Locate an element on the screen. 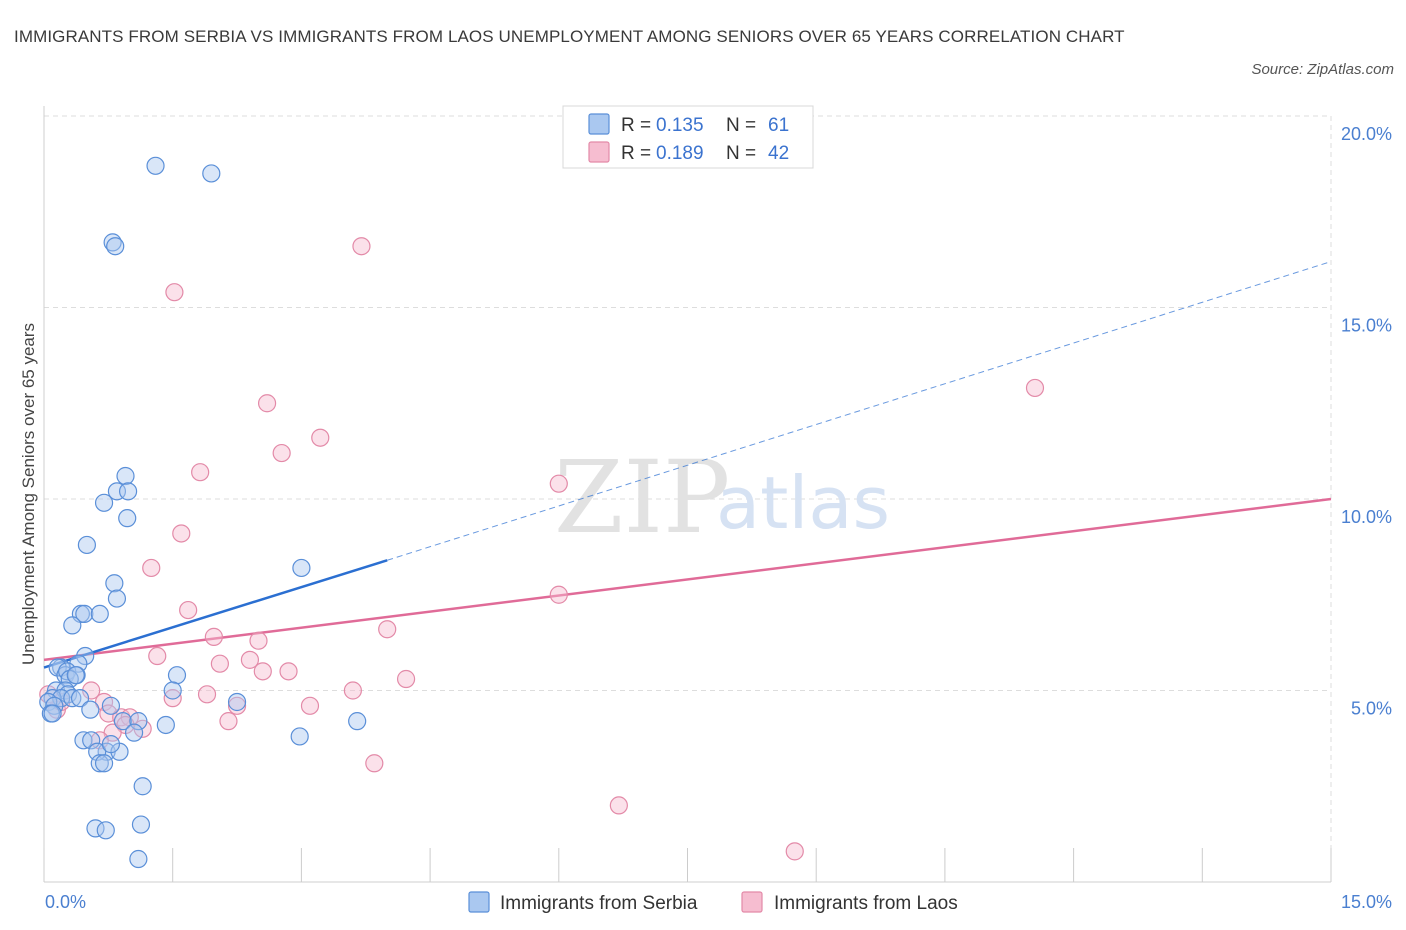 The height and width of the screenshot is (930, 1406). legend-n-value-serbia: 61 is located at coordinates (778, 125).